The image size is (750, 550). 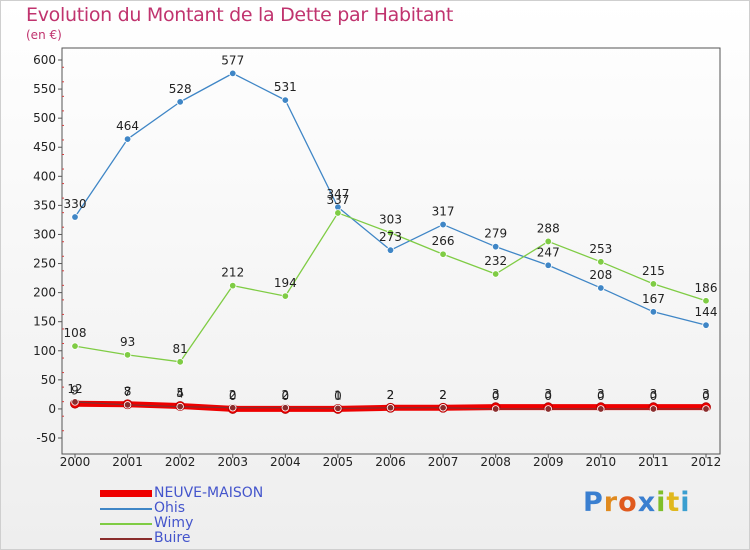 What do you see at coordinates (44, 293) in the screenshot?
I see `y-tick-label: 200` at bounding box center [44, 293].